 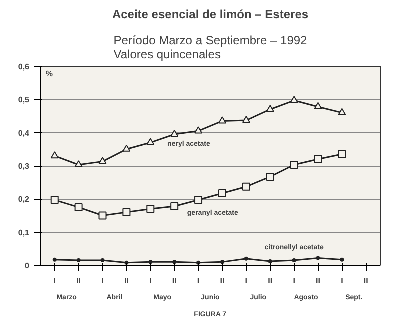 What do you see at coordinates (24, 133) in the screenshot?
I see `y-tick-label: 0,4` at bounding box center [24, 133].